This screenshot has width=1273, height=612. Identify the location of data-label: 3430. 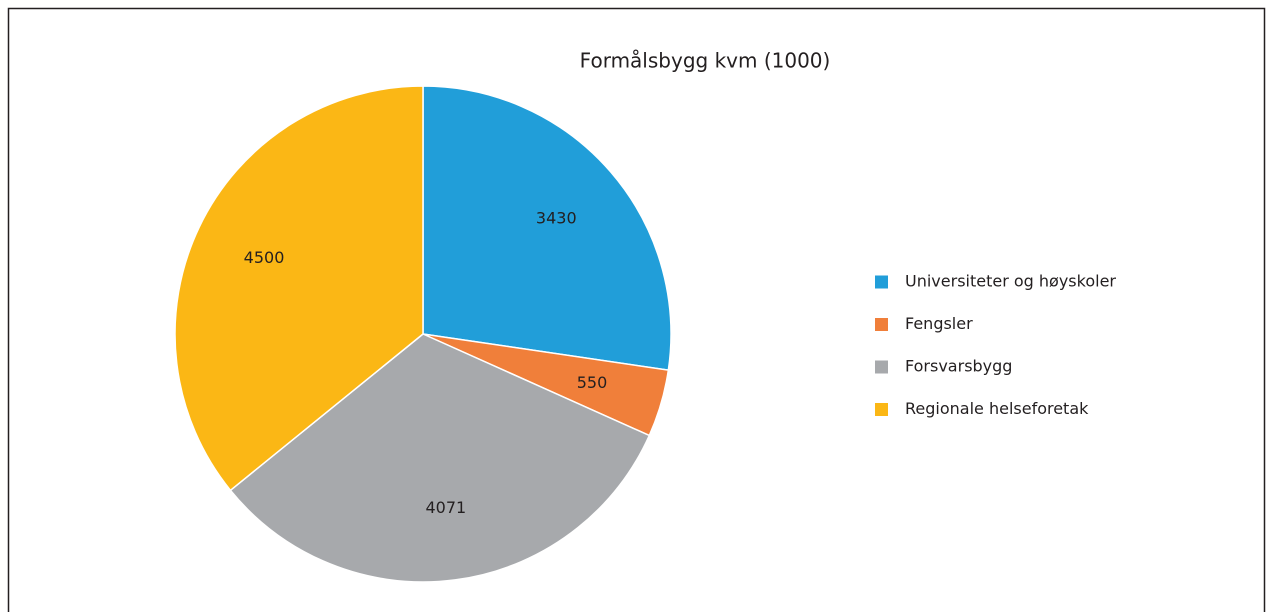
(556, 217).